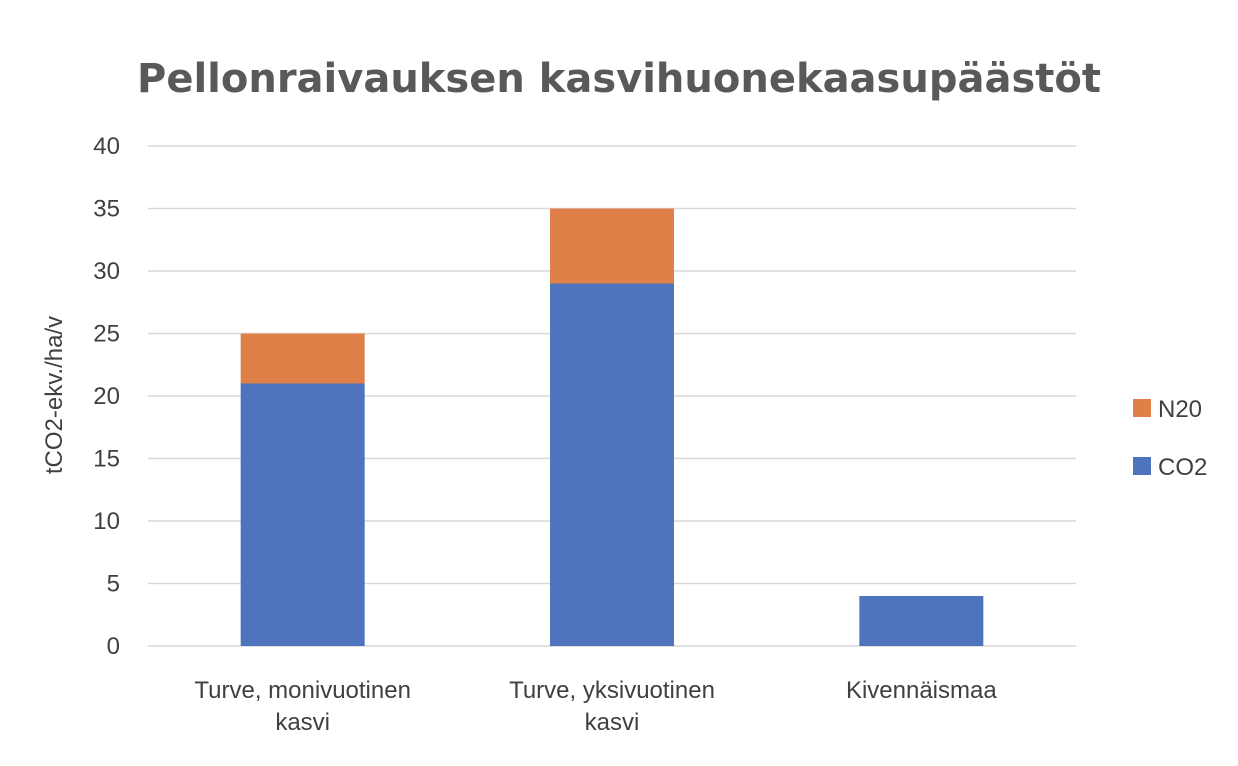 This screenshot has width=1238, height=766. Describe the element at coordinates (1142, 466) in the screenshot. I see `legend-swatch-co2` at that location.